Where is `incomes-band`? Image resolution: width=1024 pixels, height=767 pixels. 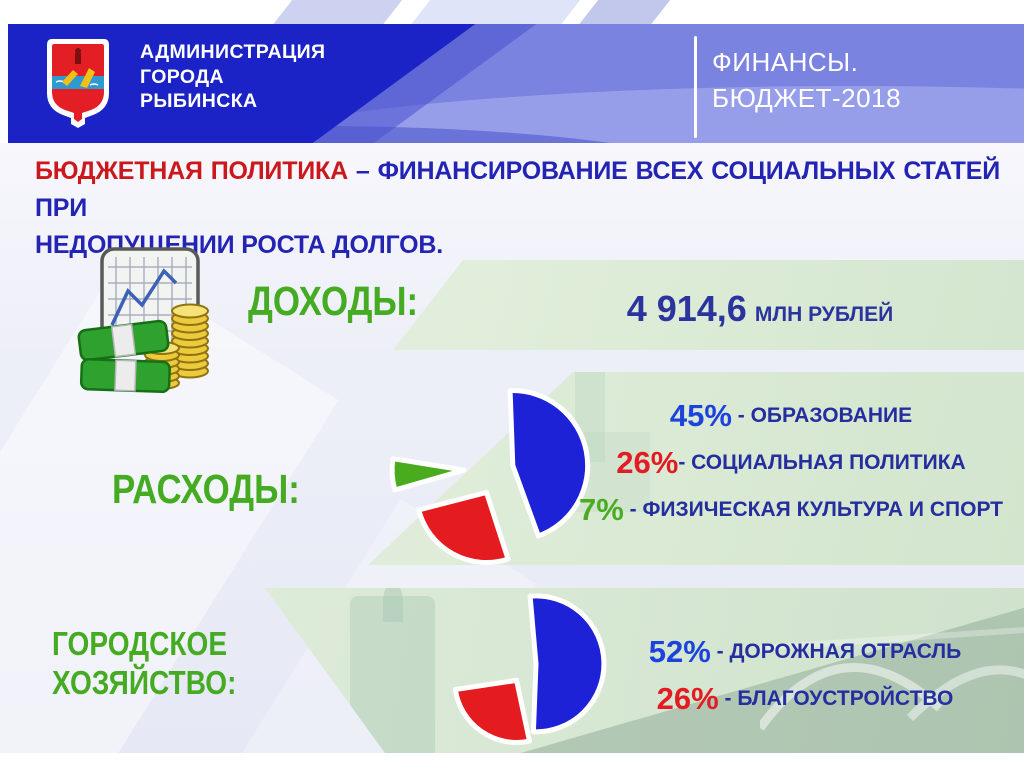 incomes-band is located at coordinates (708, 305).